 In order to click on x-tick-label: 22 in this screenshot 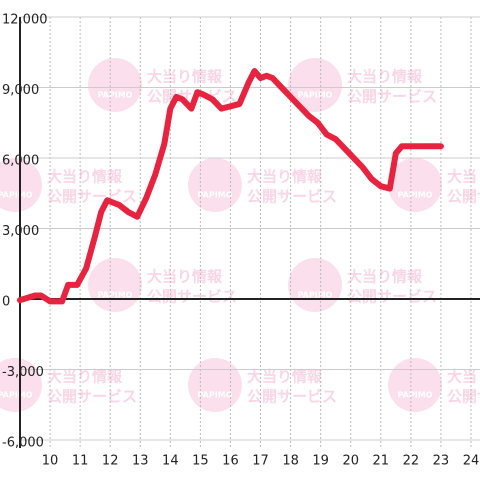, I will do `click(411, 461)`.